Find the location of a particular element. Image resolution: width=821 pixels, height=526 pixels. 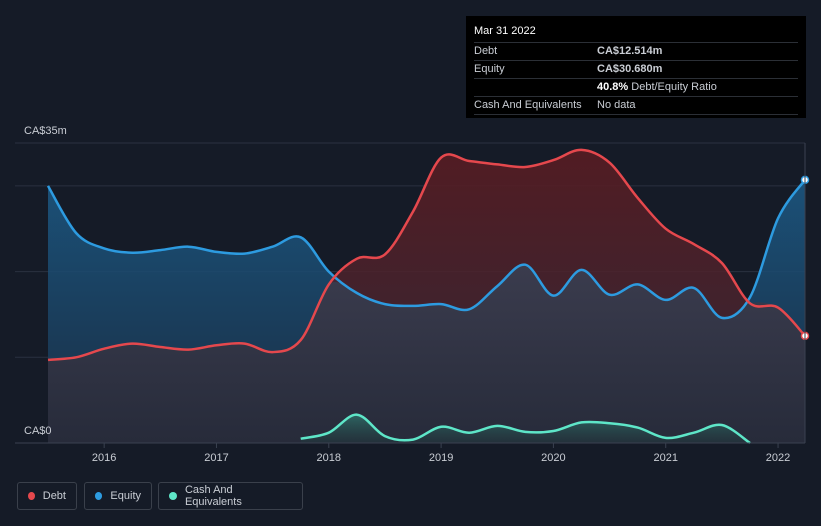

tooltip-debt-row: Debt CA$12.514m is located at coordinates (636, 52).